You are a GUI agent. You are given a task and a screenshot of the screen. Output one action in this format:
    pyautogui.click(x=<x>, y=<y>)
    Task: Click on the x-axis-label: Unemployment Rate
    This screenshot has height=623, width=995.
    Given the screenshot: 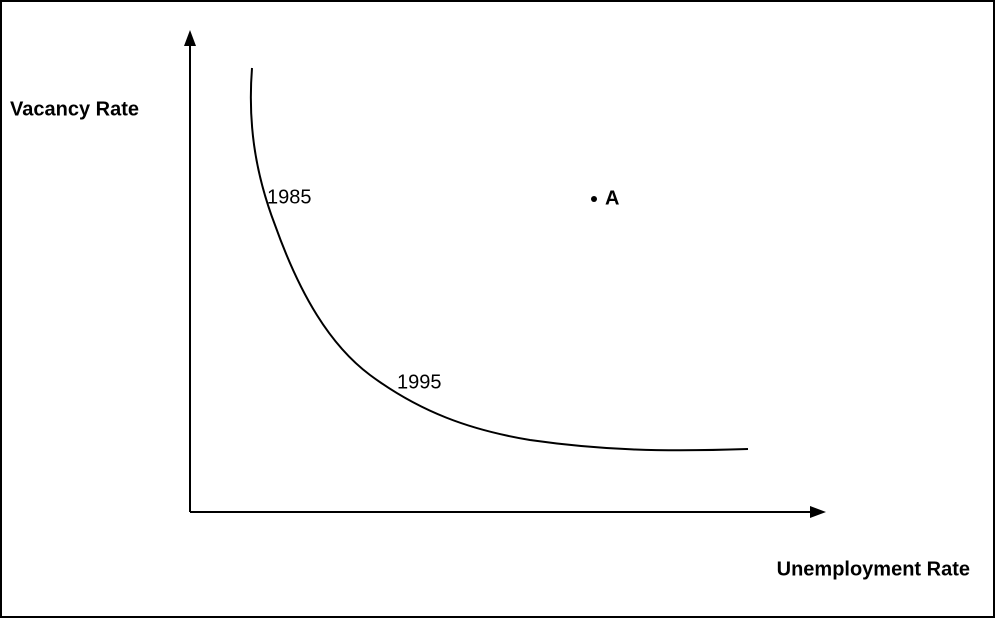 What is the action you would take?
    pyautogui.click(x=873, y=569)
    